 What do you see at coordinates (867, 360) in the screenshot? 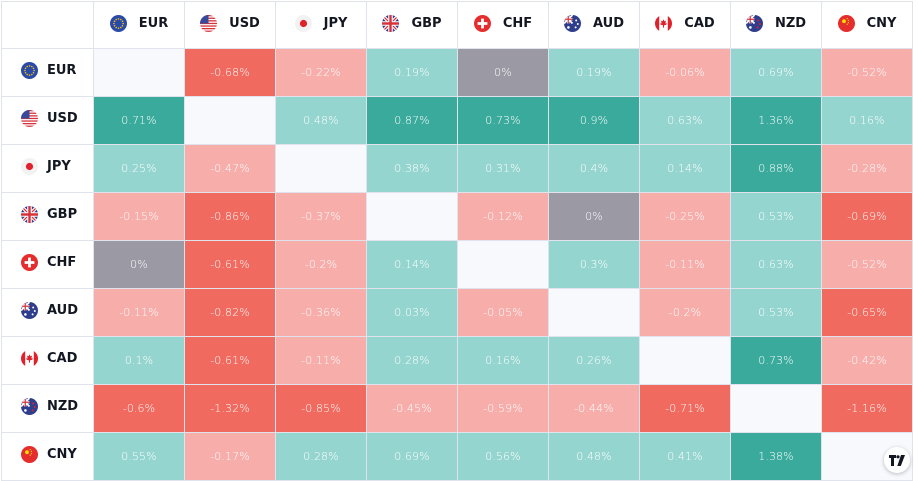
I see `heatmap-cell: -0.42%` at bounding box center [867, 360].